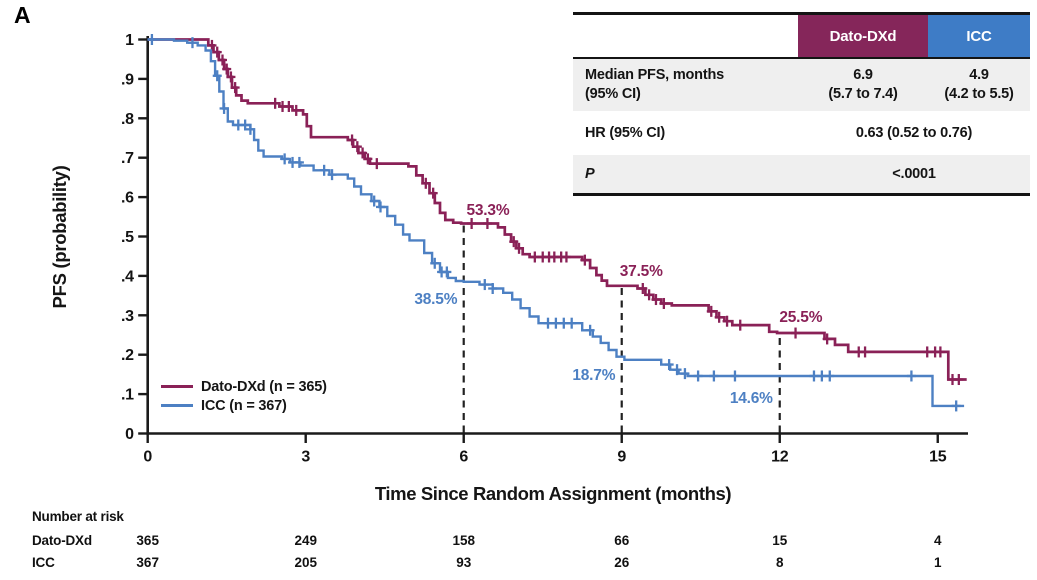 The height and width of the screenshot is (580, 1037). Describe the element at coordinates (129, 434) in the screenshot. I see `y-tick-label: 0` at that location.